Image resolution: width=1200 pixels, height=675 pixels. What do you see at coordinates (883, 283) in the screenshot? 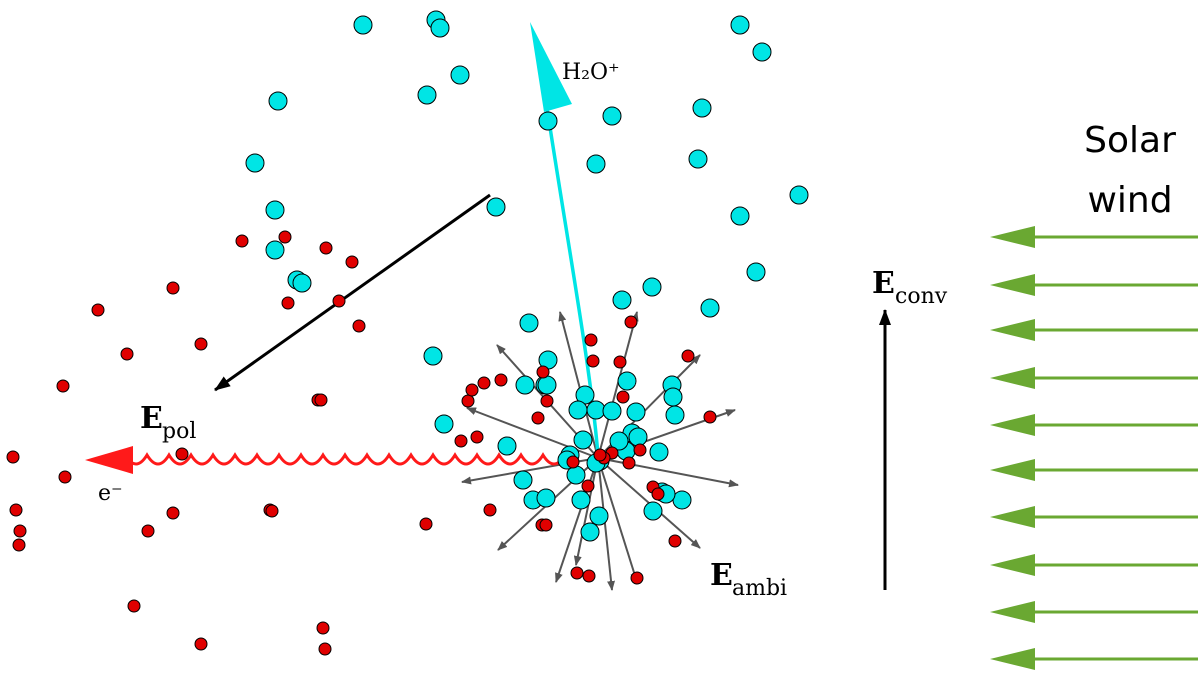
I see `e-conv-symbol: E` at bounding box center [883, 283].